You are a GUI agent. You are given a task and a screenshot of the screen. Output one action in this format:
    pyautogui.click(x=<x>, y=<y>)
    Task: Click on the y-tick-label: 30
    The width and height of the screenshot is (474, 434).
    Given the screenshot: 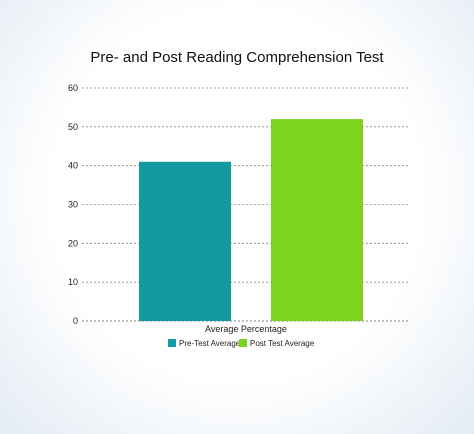 What is the action you would take?
    pyautogui.click(x=73, y=205)
    